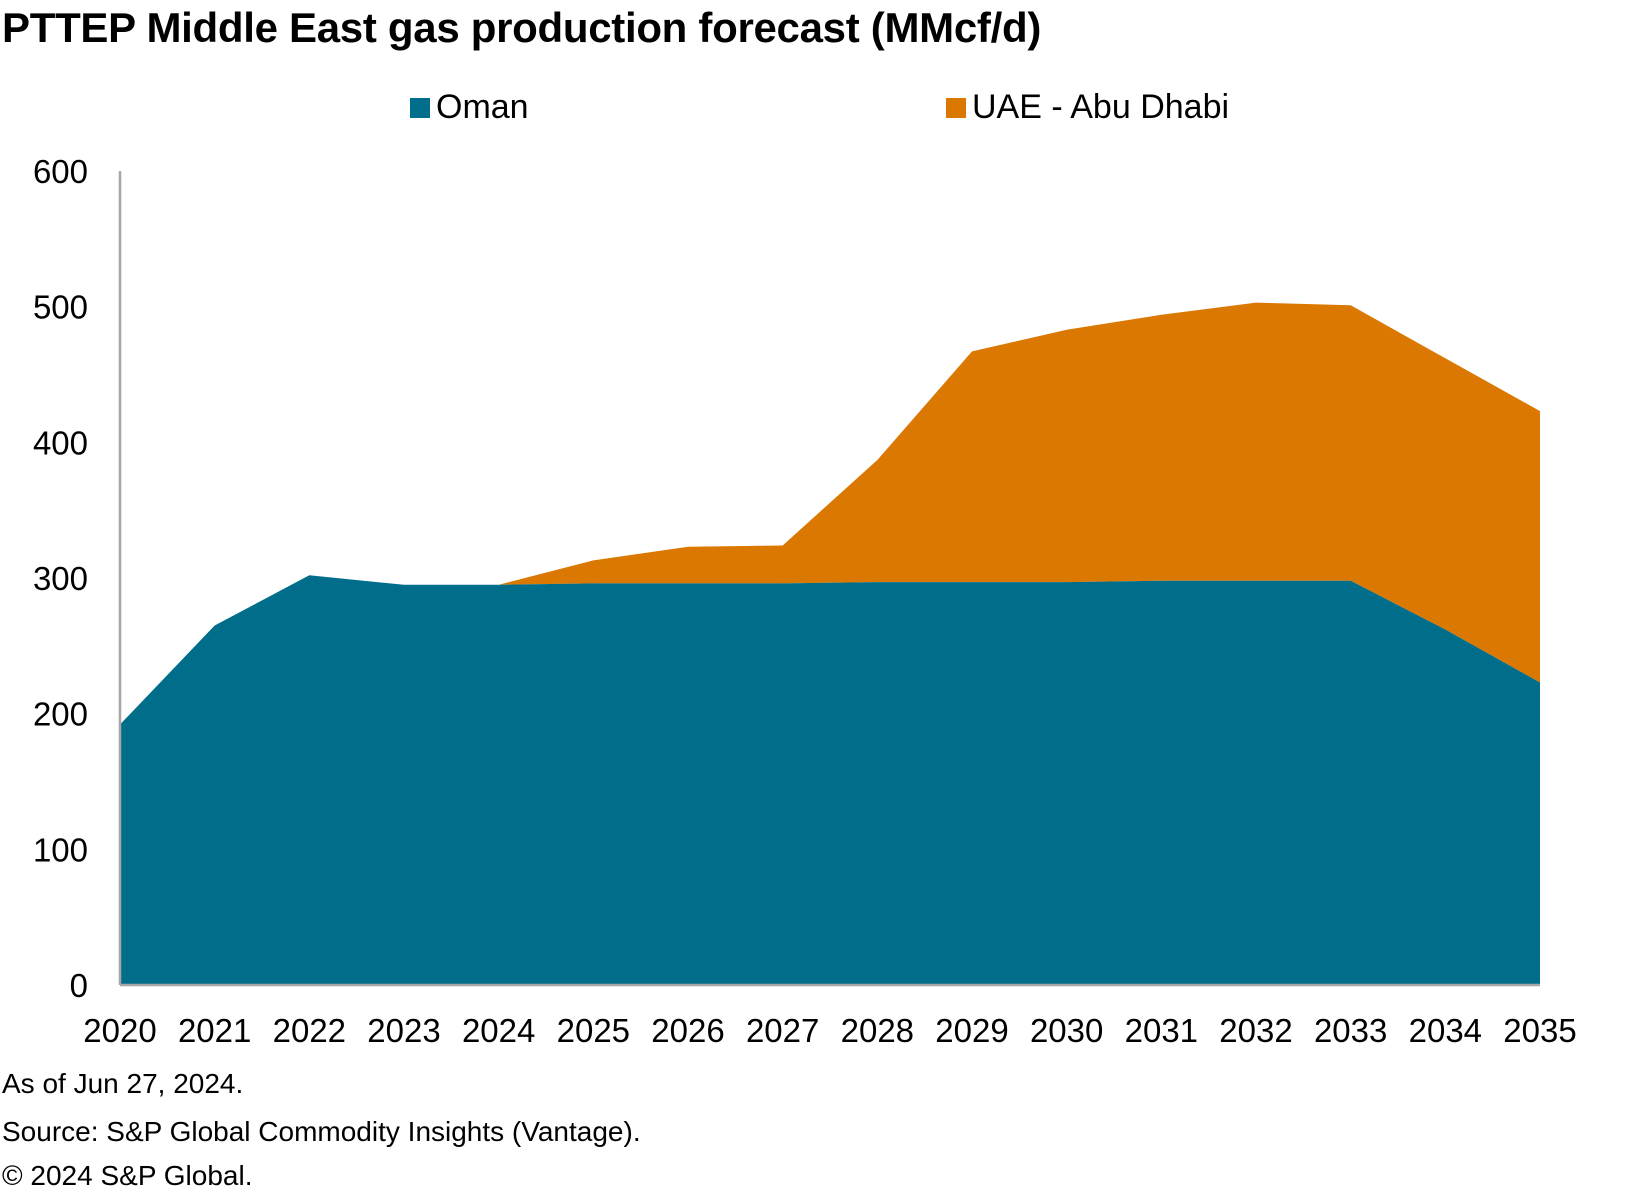 Image resolution: width=1634 pixels, height=1192 pixels. Describe the element at coordinates (214, 1030) in the screenshot. I see `x-tick-label: 2021` at that location.